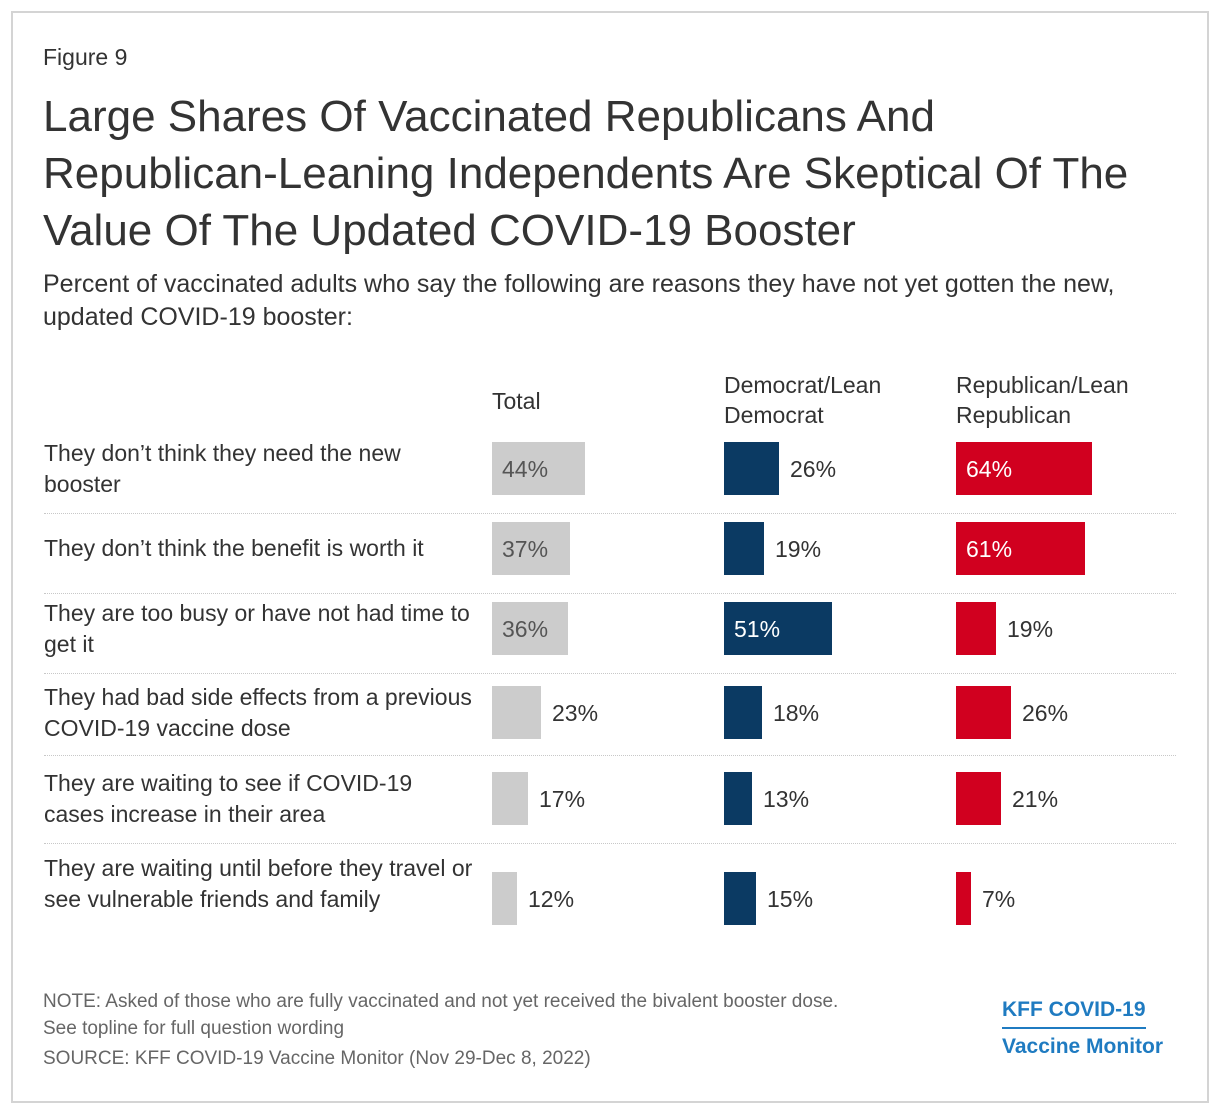 This screenshot has height=1114, width=1220. What do you see at coordinates (989, 469) in the screenshot?
I see `data-label: 64%` at bounding box center [989, 469].